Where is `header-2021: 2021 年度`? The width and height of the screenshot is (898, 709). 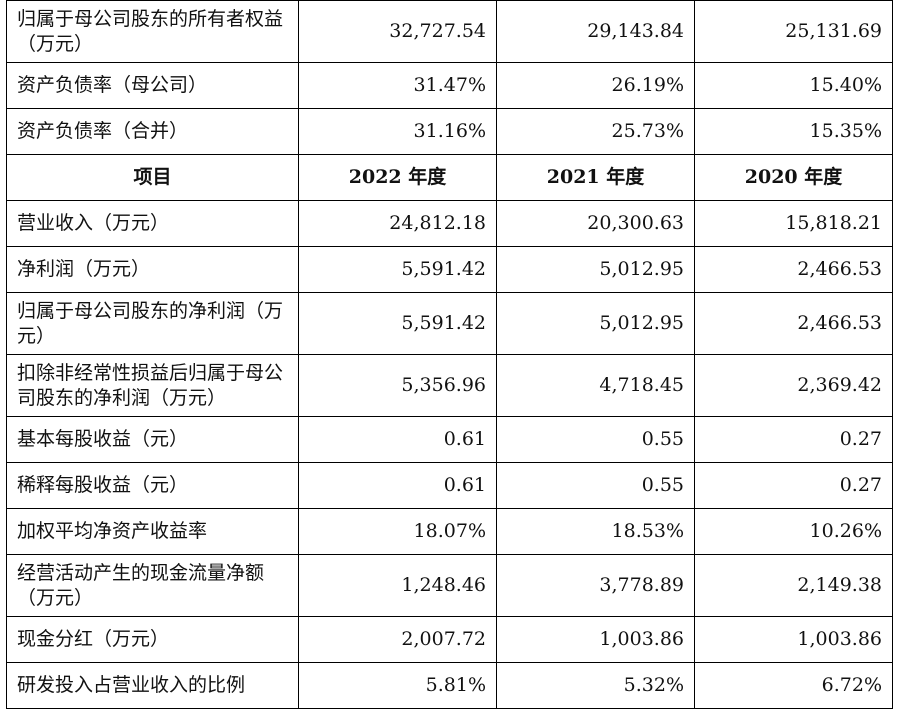 header-2021: 2021 年度 is located at coordinates (595, 177).